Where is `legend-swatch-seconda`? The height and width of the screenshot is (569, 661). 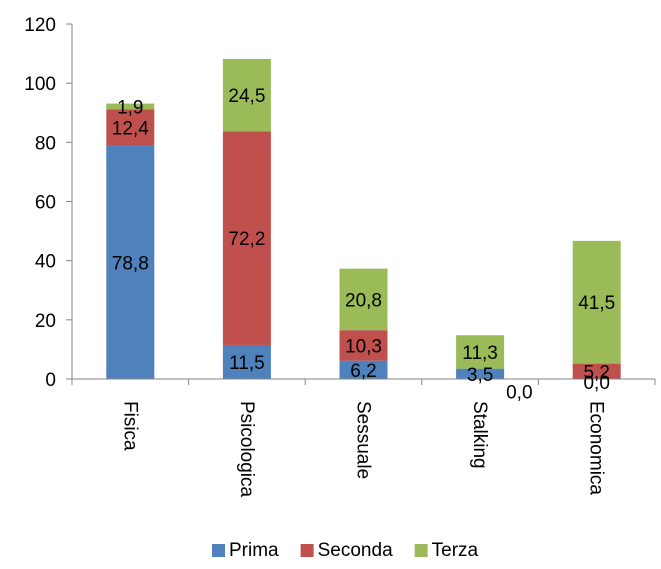 legend-swatch-seconda is located at coordinates (307, 550).